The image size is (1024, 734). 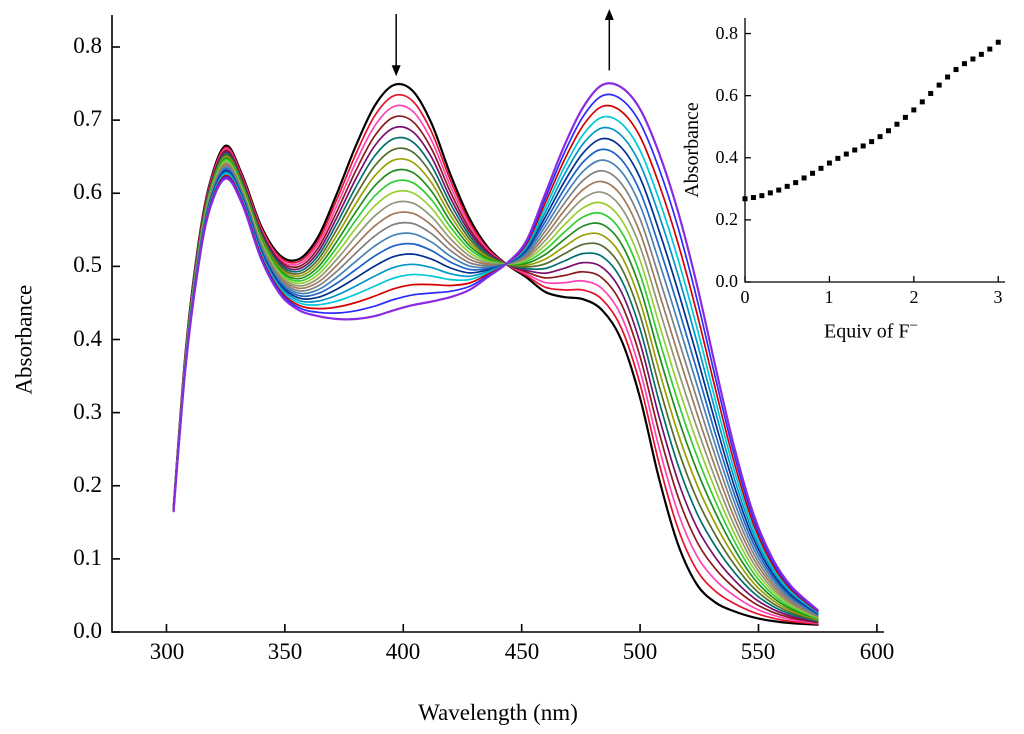 What do you see at coordinates (727, 219) in the screenshot?
I see `inset-y-tick-label: 0.2` at bounding box center [727, 219].